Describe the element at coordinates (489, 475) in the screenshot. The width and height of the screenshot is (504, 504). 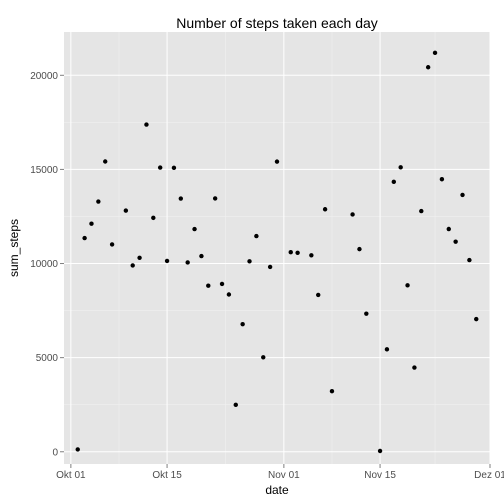
I see `x-tick-label: Dez 01` at that location.